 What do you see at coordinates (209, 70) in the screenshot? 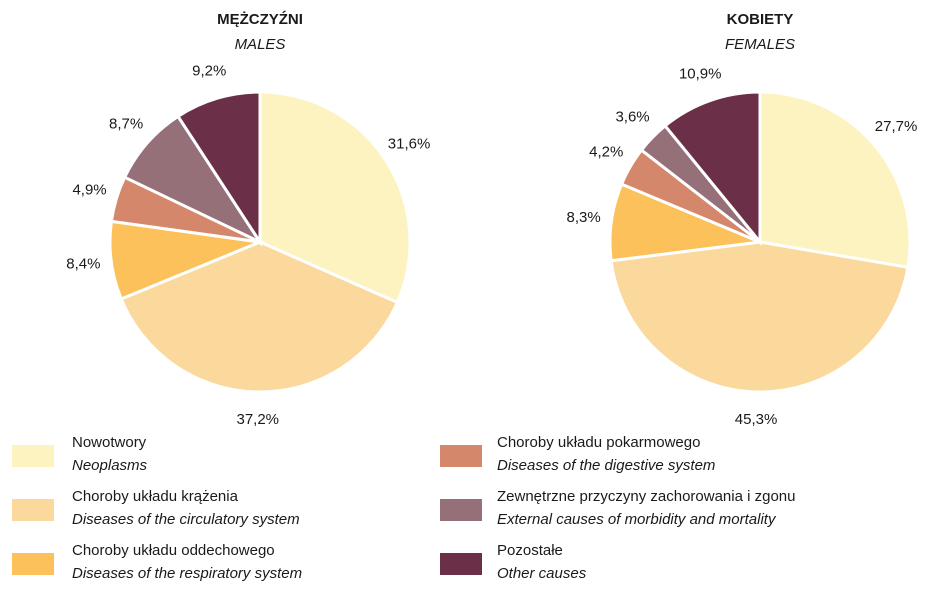
I see `slice-label: 9,2%` at bounding box center [209, 70].